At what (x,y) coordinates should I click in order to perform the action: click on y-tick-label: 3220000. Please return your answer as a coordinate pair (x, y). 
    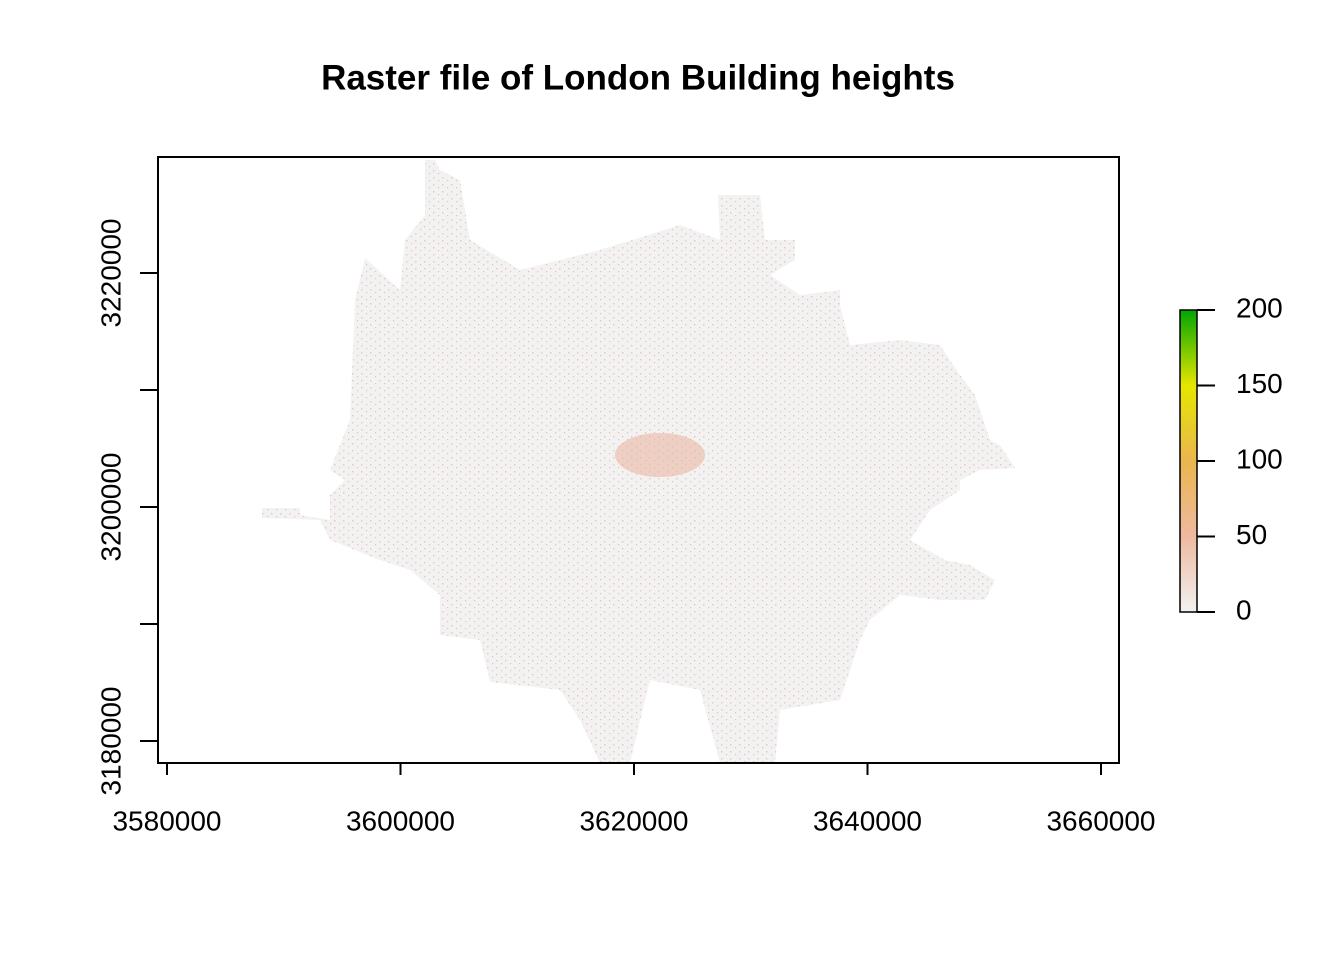
    Looking at the image, I should click on (110, 272).